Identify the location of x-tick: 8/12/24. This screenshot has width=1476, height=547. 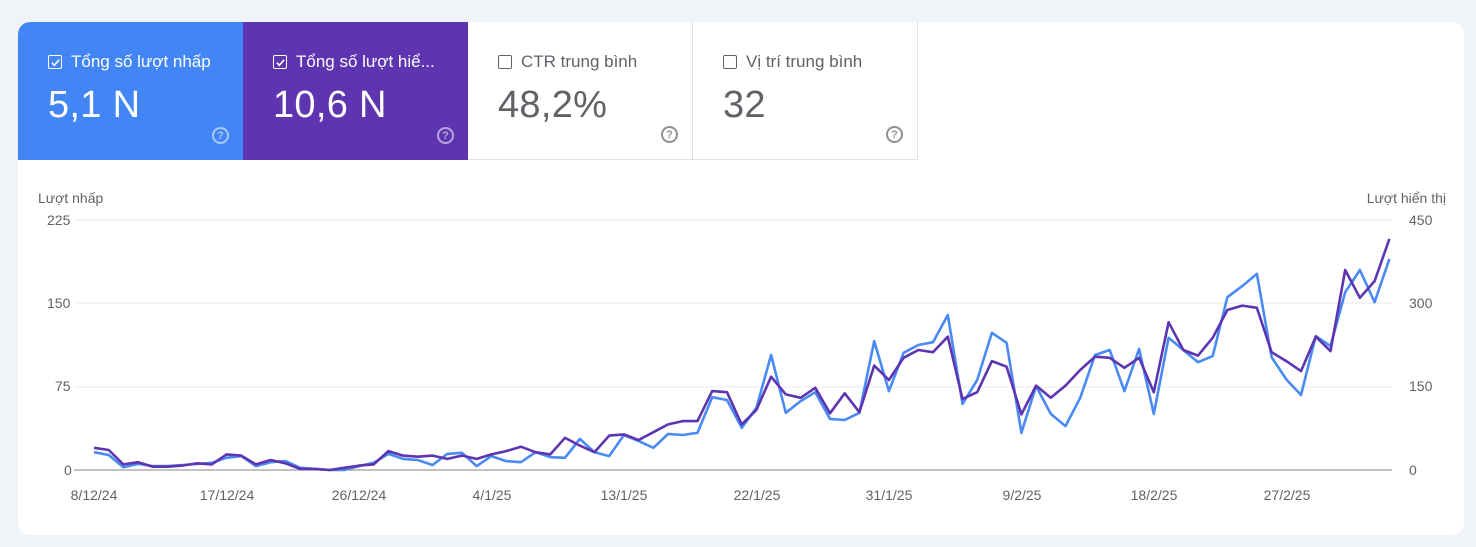
(94, 495).